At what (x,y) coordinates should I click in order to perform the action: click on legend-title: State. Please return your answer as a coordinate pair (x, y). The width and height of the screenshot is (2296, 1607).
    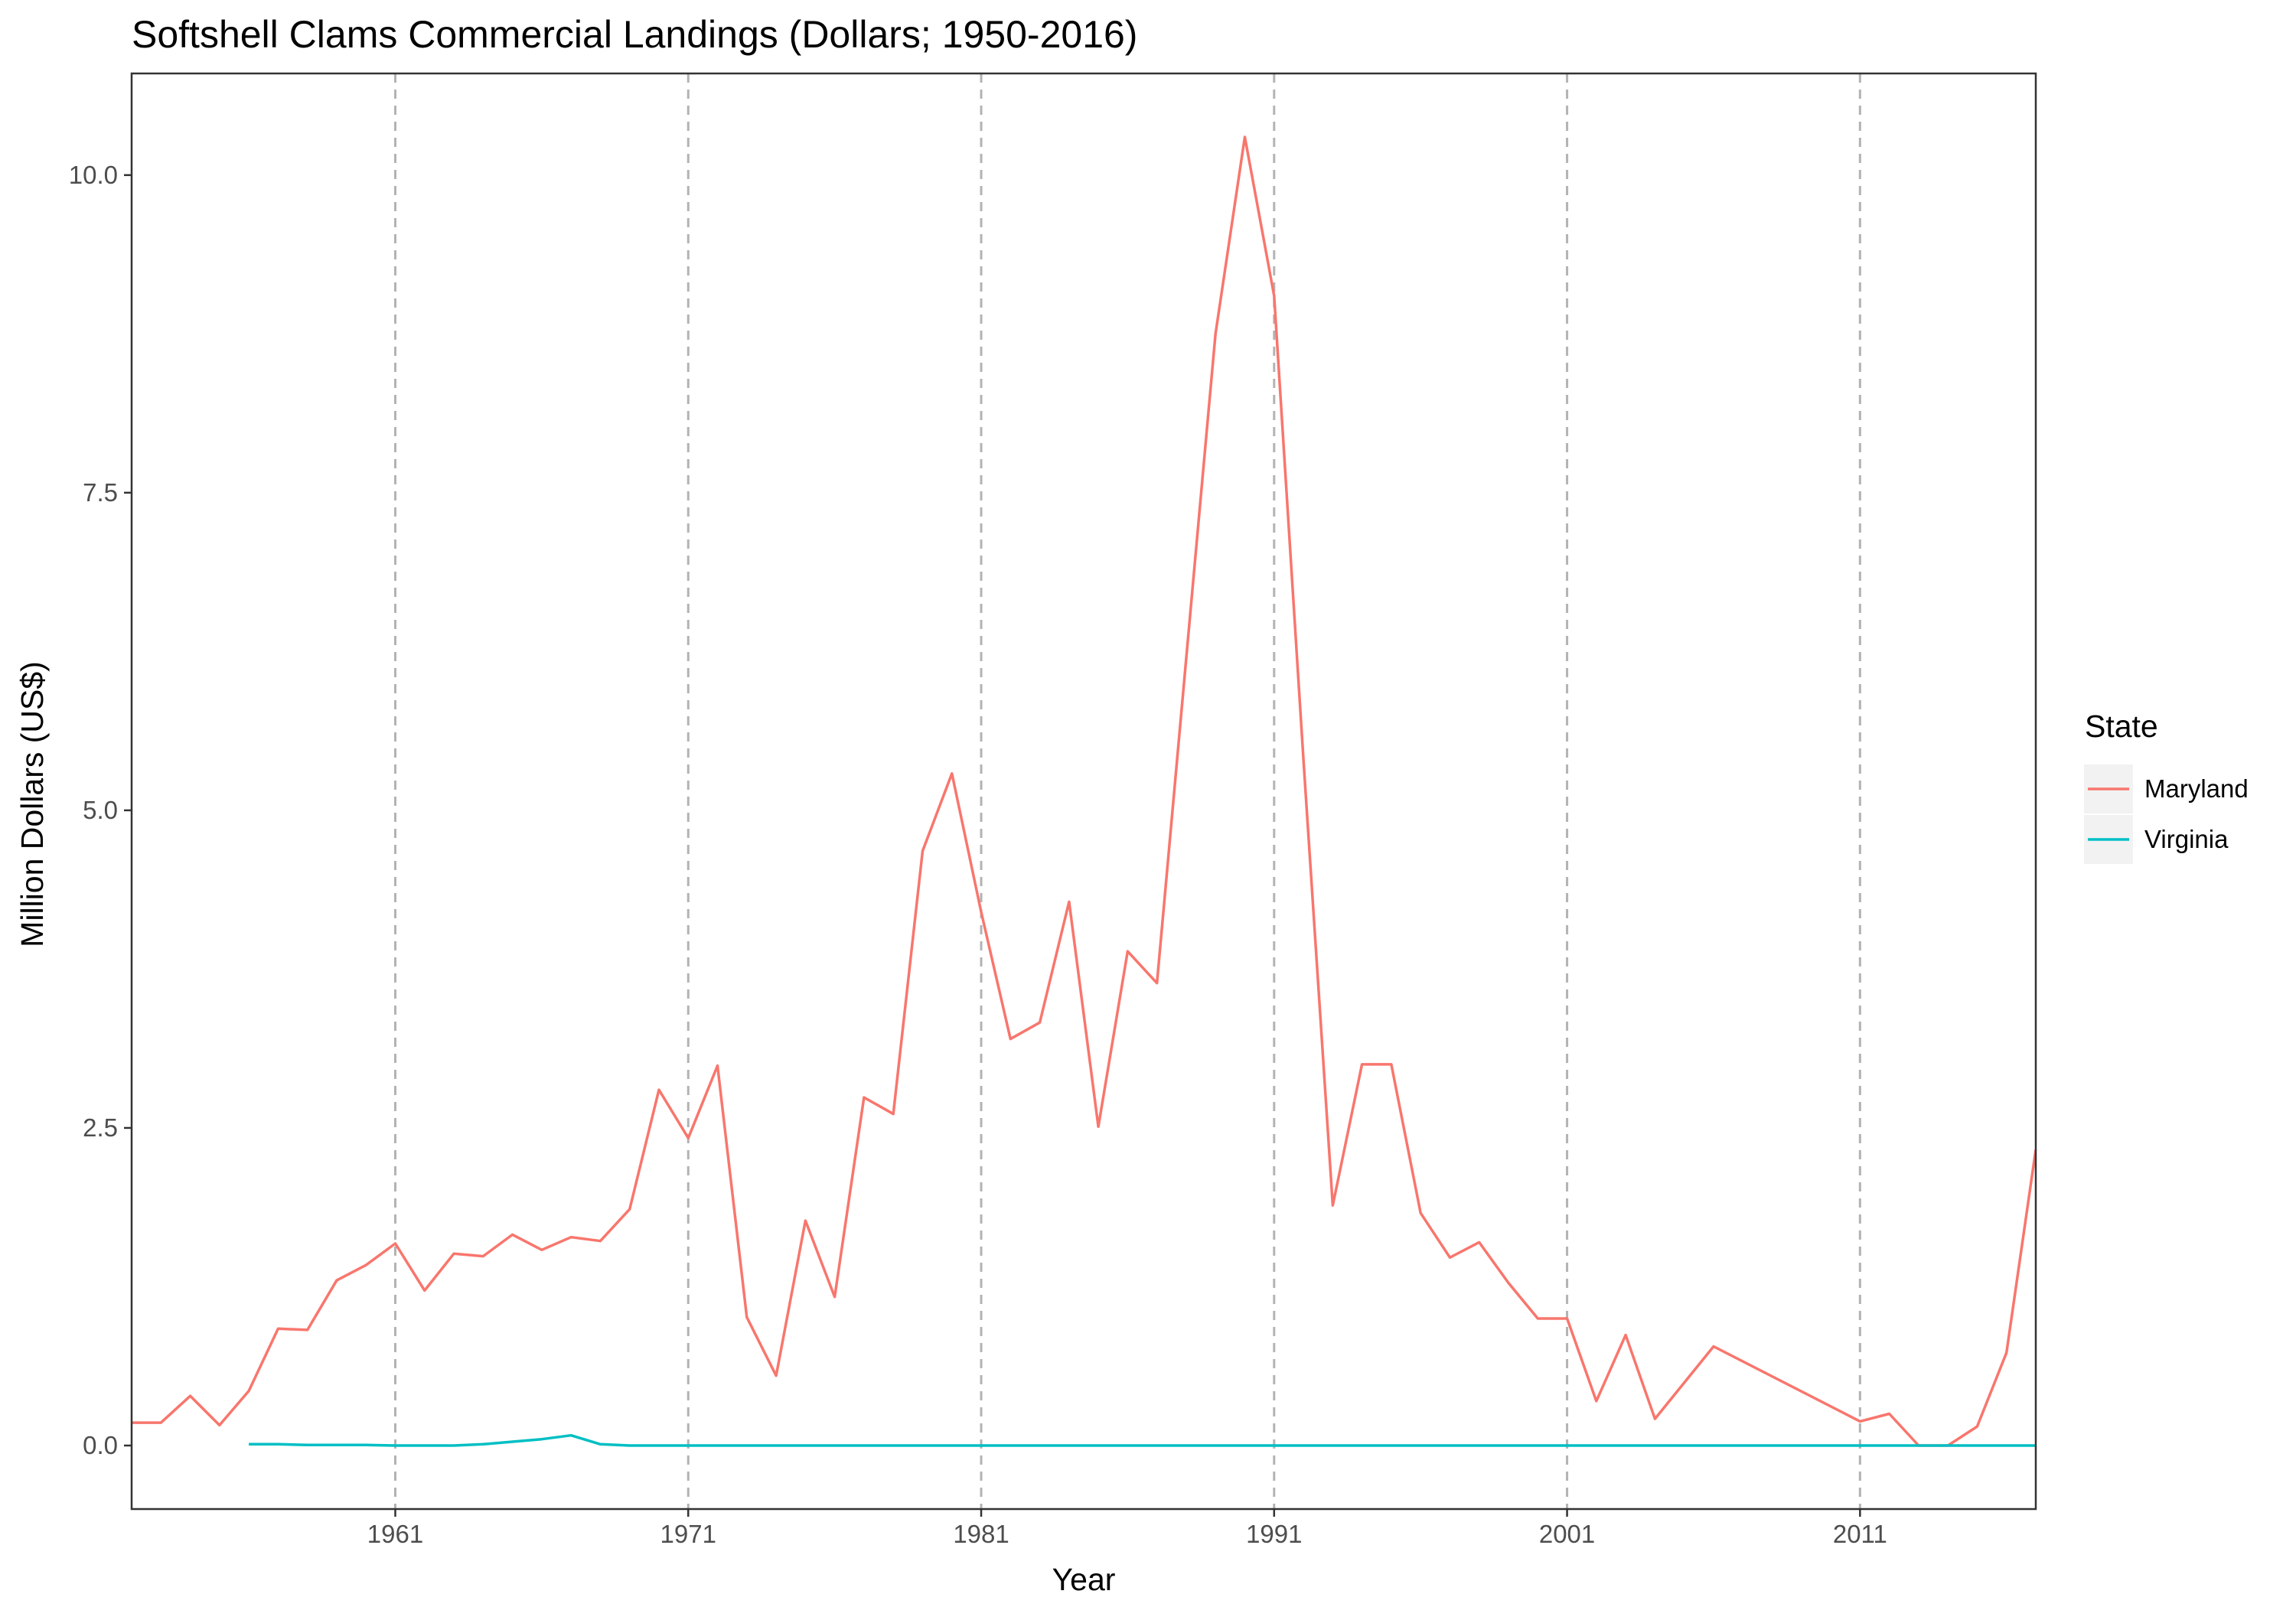
    Looking at the image, I should click on (2121, 726).